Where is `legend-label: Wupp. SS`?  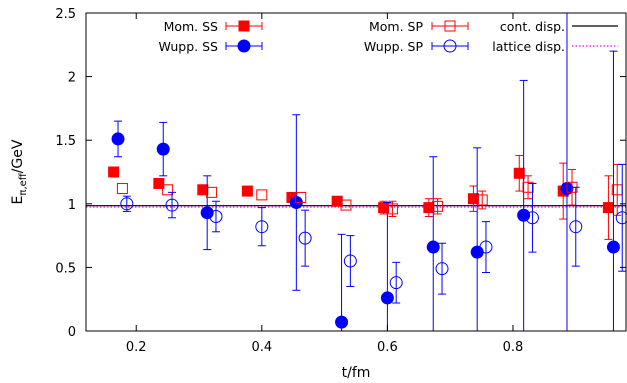 legend-label: Wupp. SS is located at coordinates (188, 46).